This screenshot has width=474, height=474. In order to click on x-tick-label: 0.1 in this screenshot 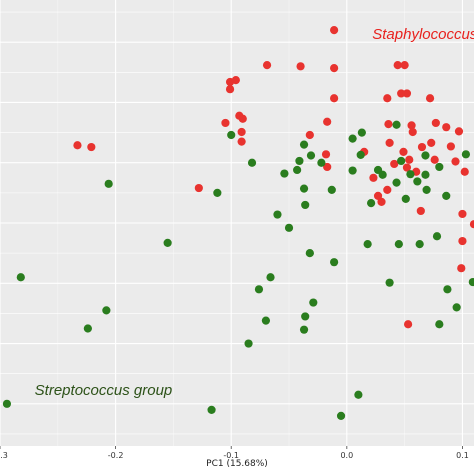, I will do `click(462, 455)`.